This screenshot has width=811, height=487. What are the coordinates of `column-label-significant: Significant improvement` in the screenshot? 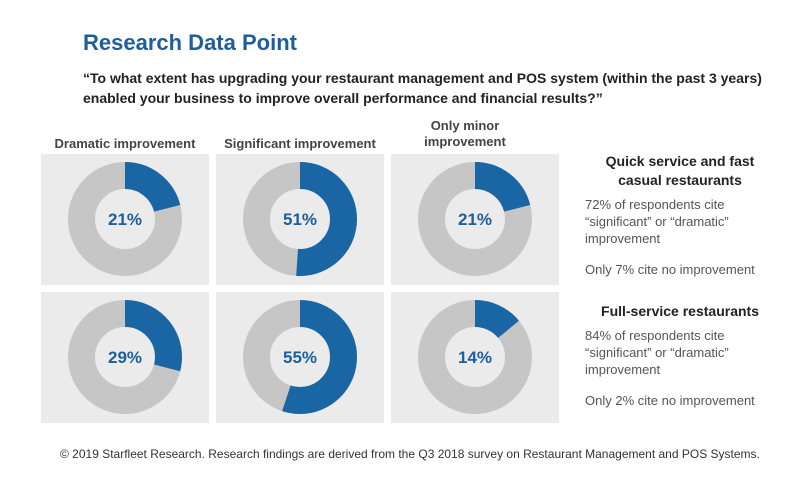 It's located at (300, 143).